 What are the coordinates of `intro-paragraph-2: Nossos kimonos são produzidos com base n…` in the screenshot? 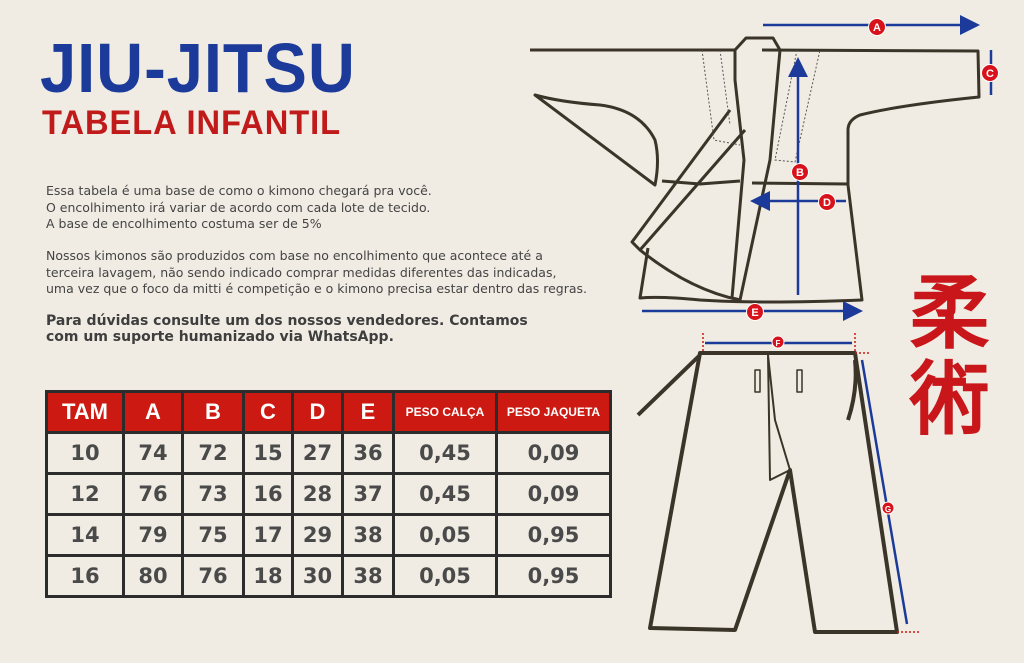 It's located at (316, 273).